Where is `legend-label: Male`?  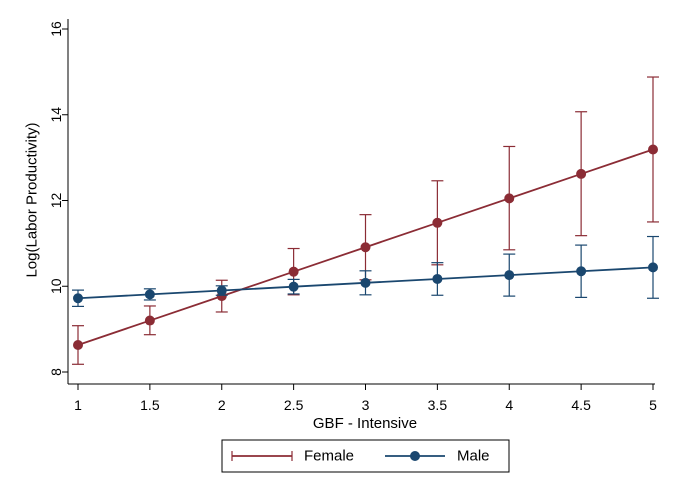 legend-label: Male is located at coordinates (473, 456).